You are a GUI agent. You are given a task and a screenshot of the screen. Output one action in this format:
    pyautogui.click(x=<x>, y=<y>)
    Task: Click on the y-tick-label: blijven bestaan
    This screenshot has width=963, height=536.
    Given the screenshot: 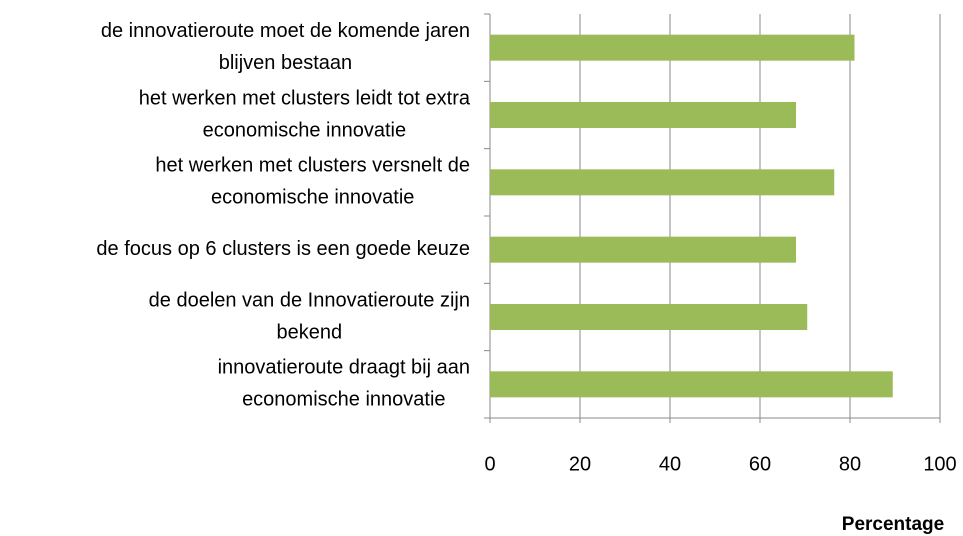 What is the action you would take?
    pyautogui.click(x=285, y=63)
    